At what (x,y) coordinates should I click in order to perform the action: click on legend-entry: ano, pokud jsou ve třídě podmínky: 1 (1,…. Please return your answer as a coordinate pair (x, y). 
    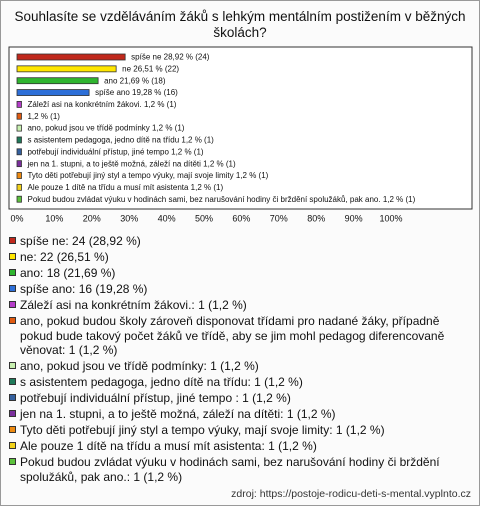
    Looking at the image, I should click on (240, 366).